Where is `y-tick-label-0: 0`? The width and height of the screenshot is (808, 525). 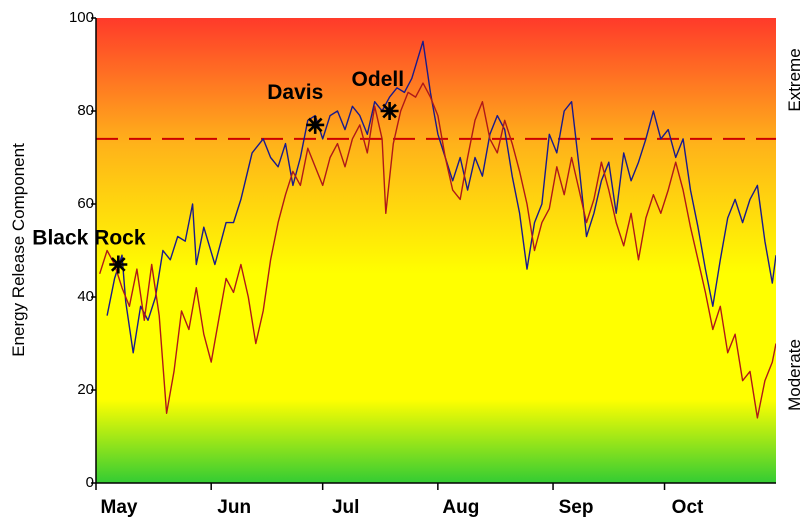
y-tick-label-0: 0 is located at coordinates (90, 482).